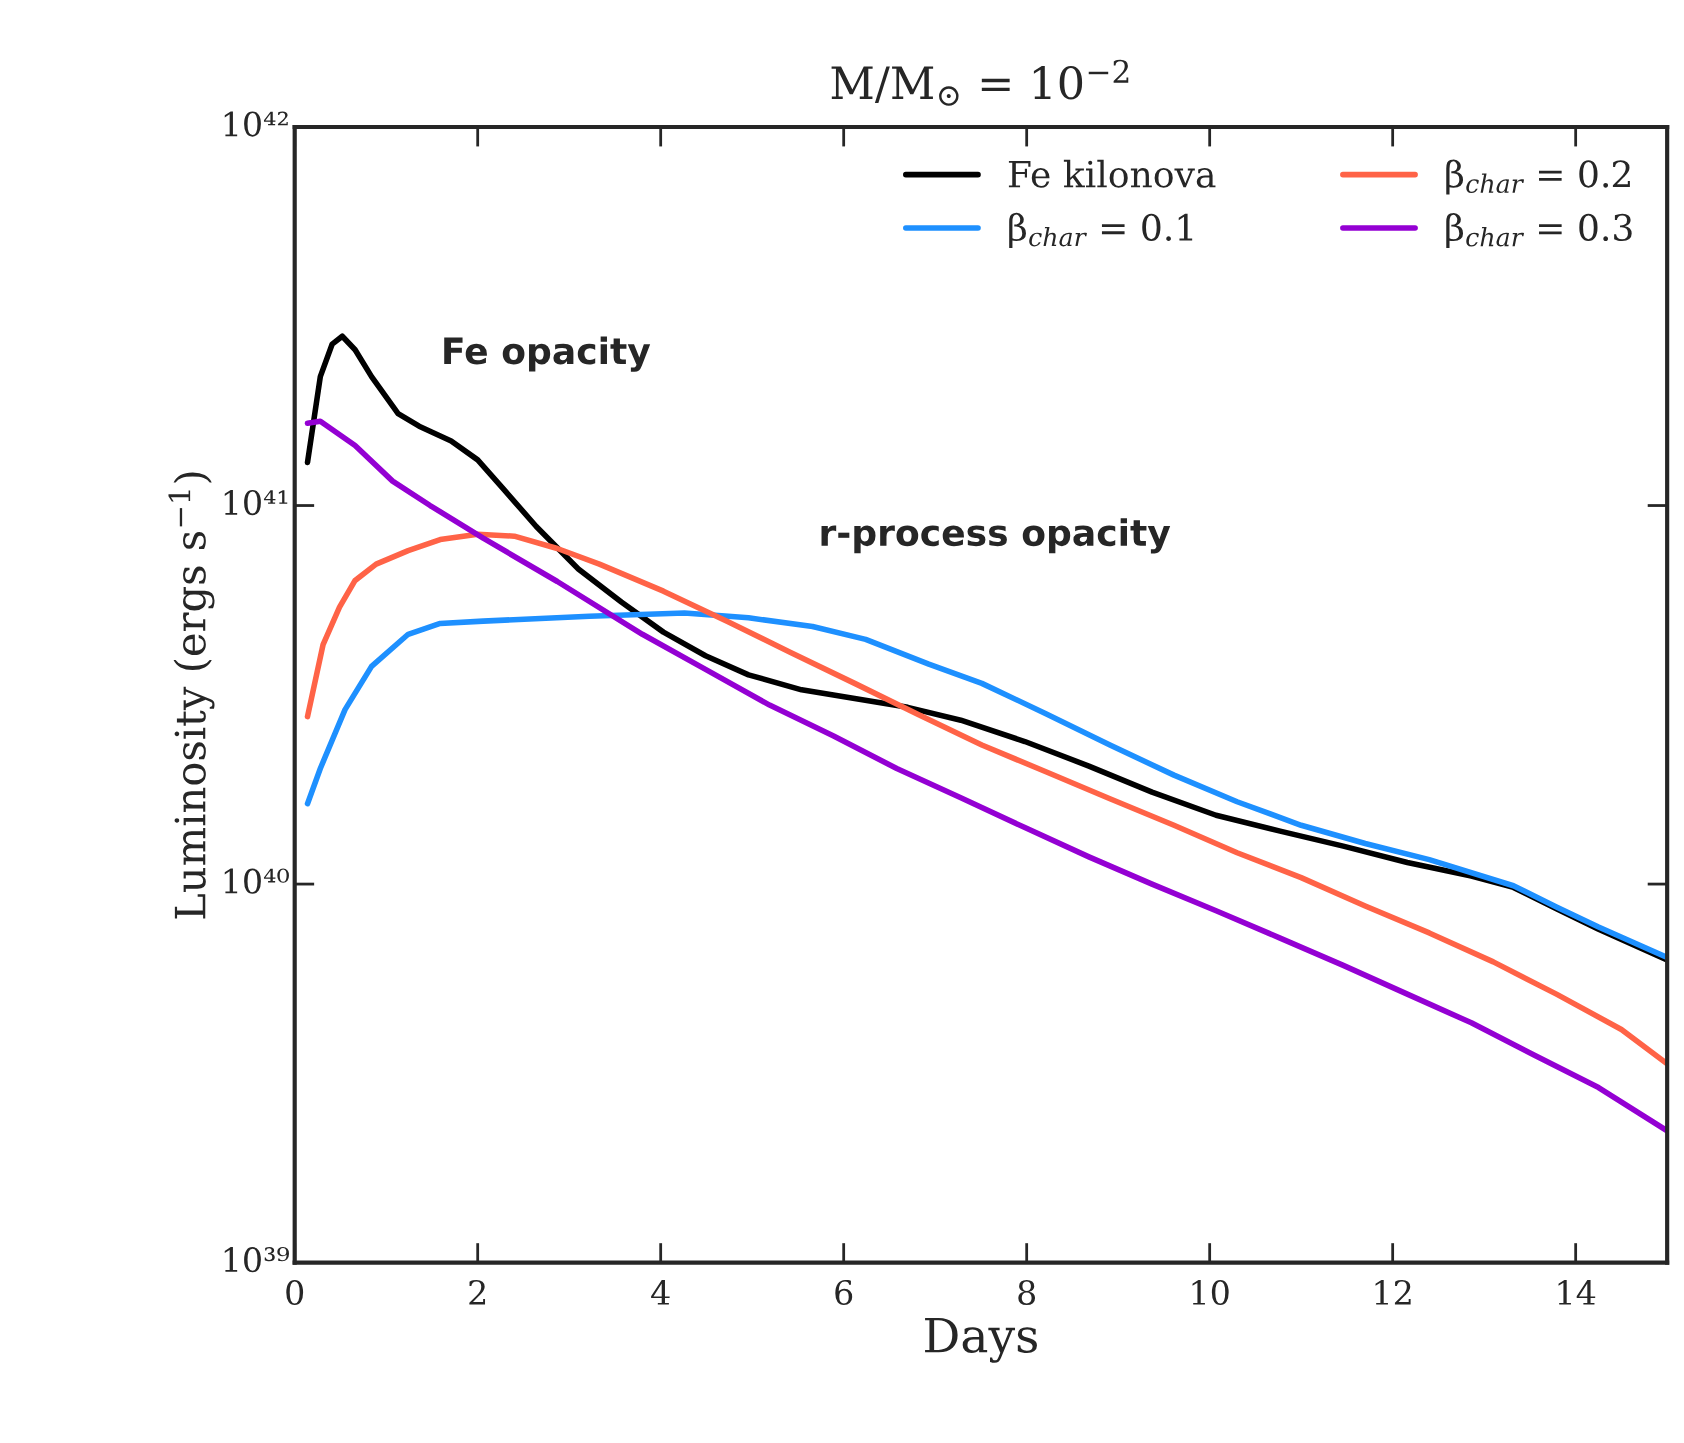  What do you see at coordinates (980, 82) in the screenshot?
I see `chart-title: M/M$_{⊙}$ = 10$^{−2}$` at bounding box center [980, 82].